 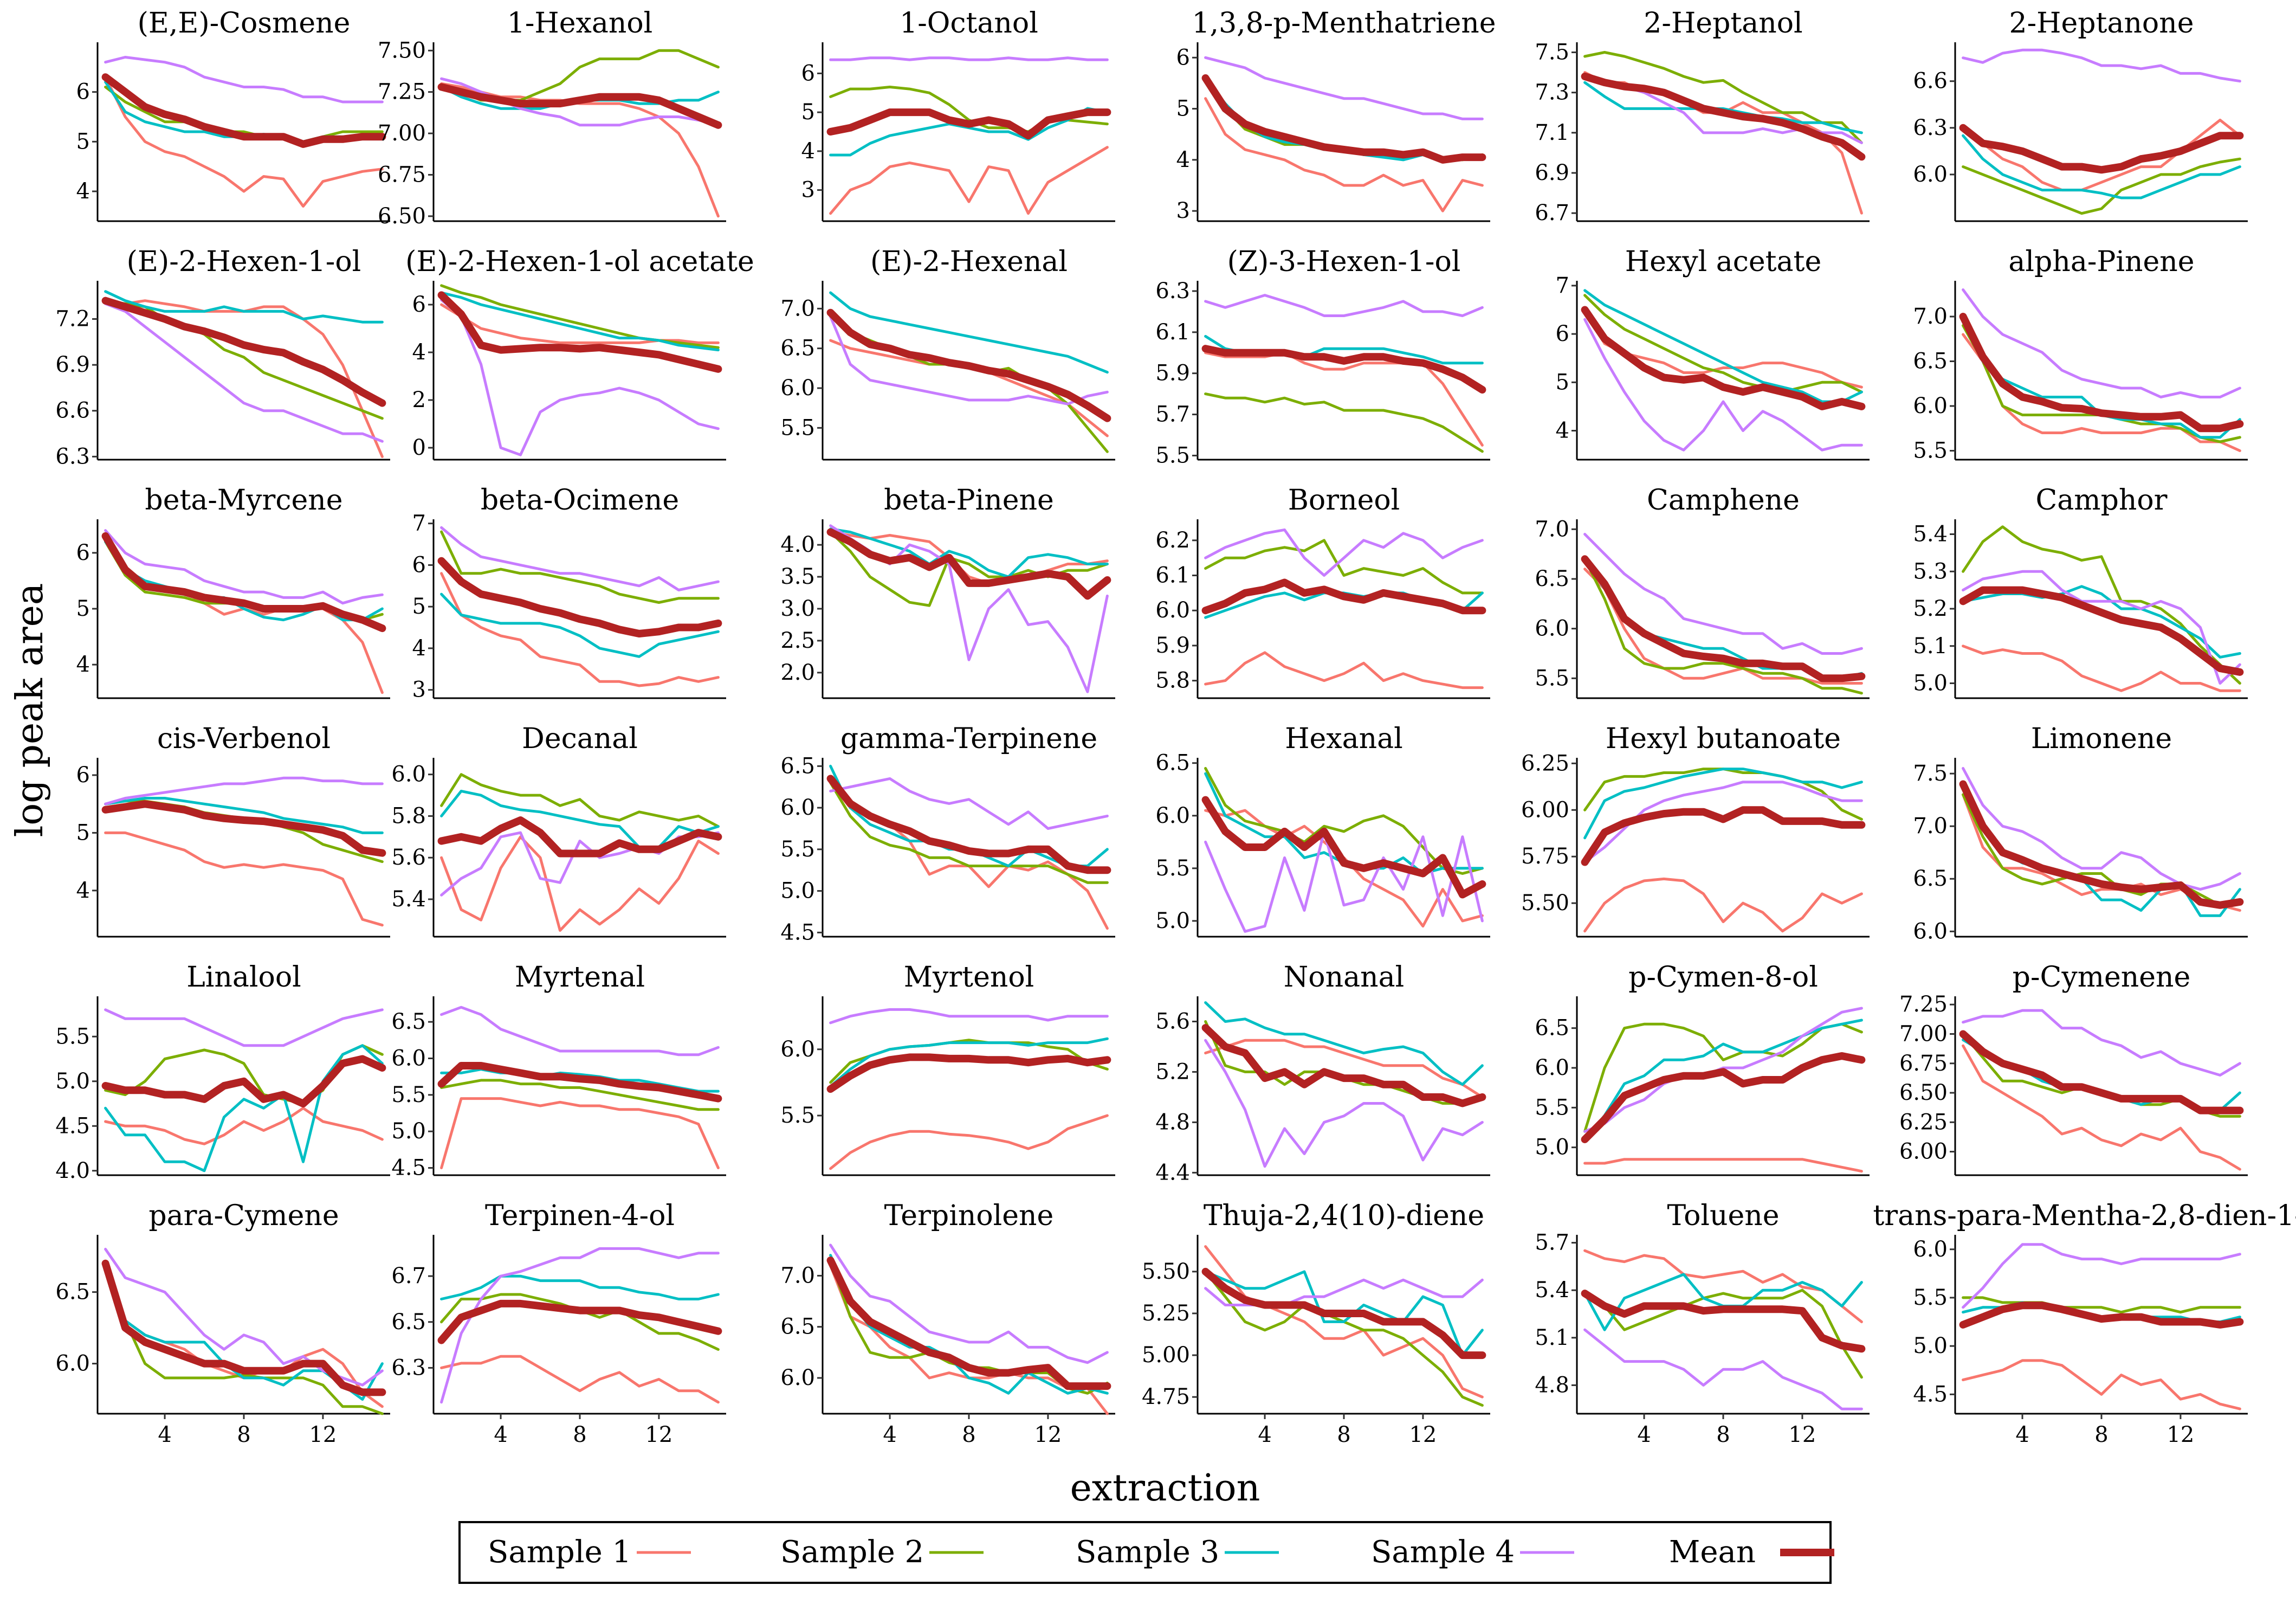 What do you see at coordinates (797, 673) in the screenshot?
I see `y-tick-label: 2.0` at bounding box center [797, 673].